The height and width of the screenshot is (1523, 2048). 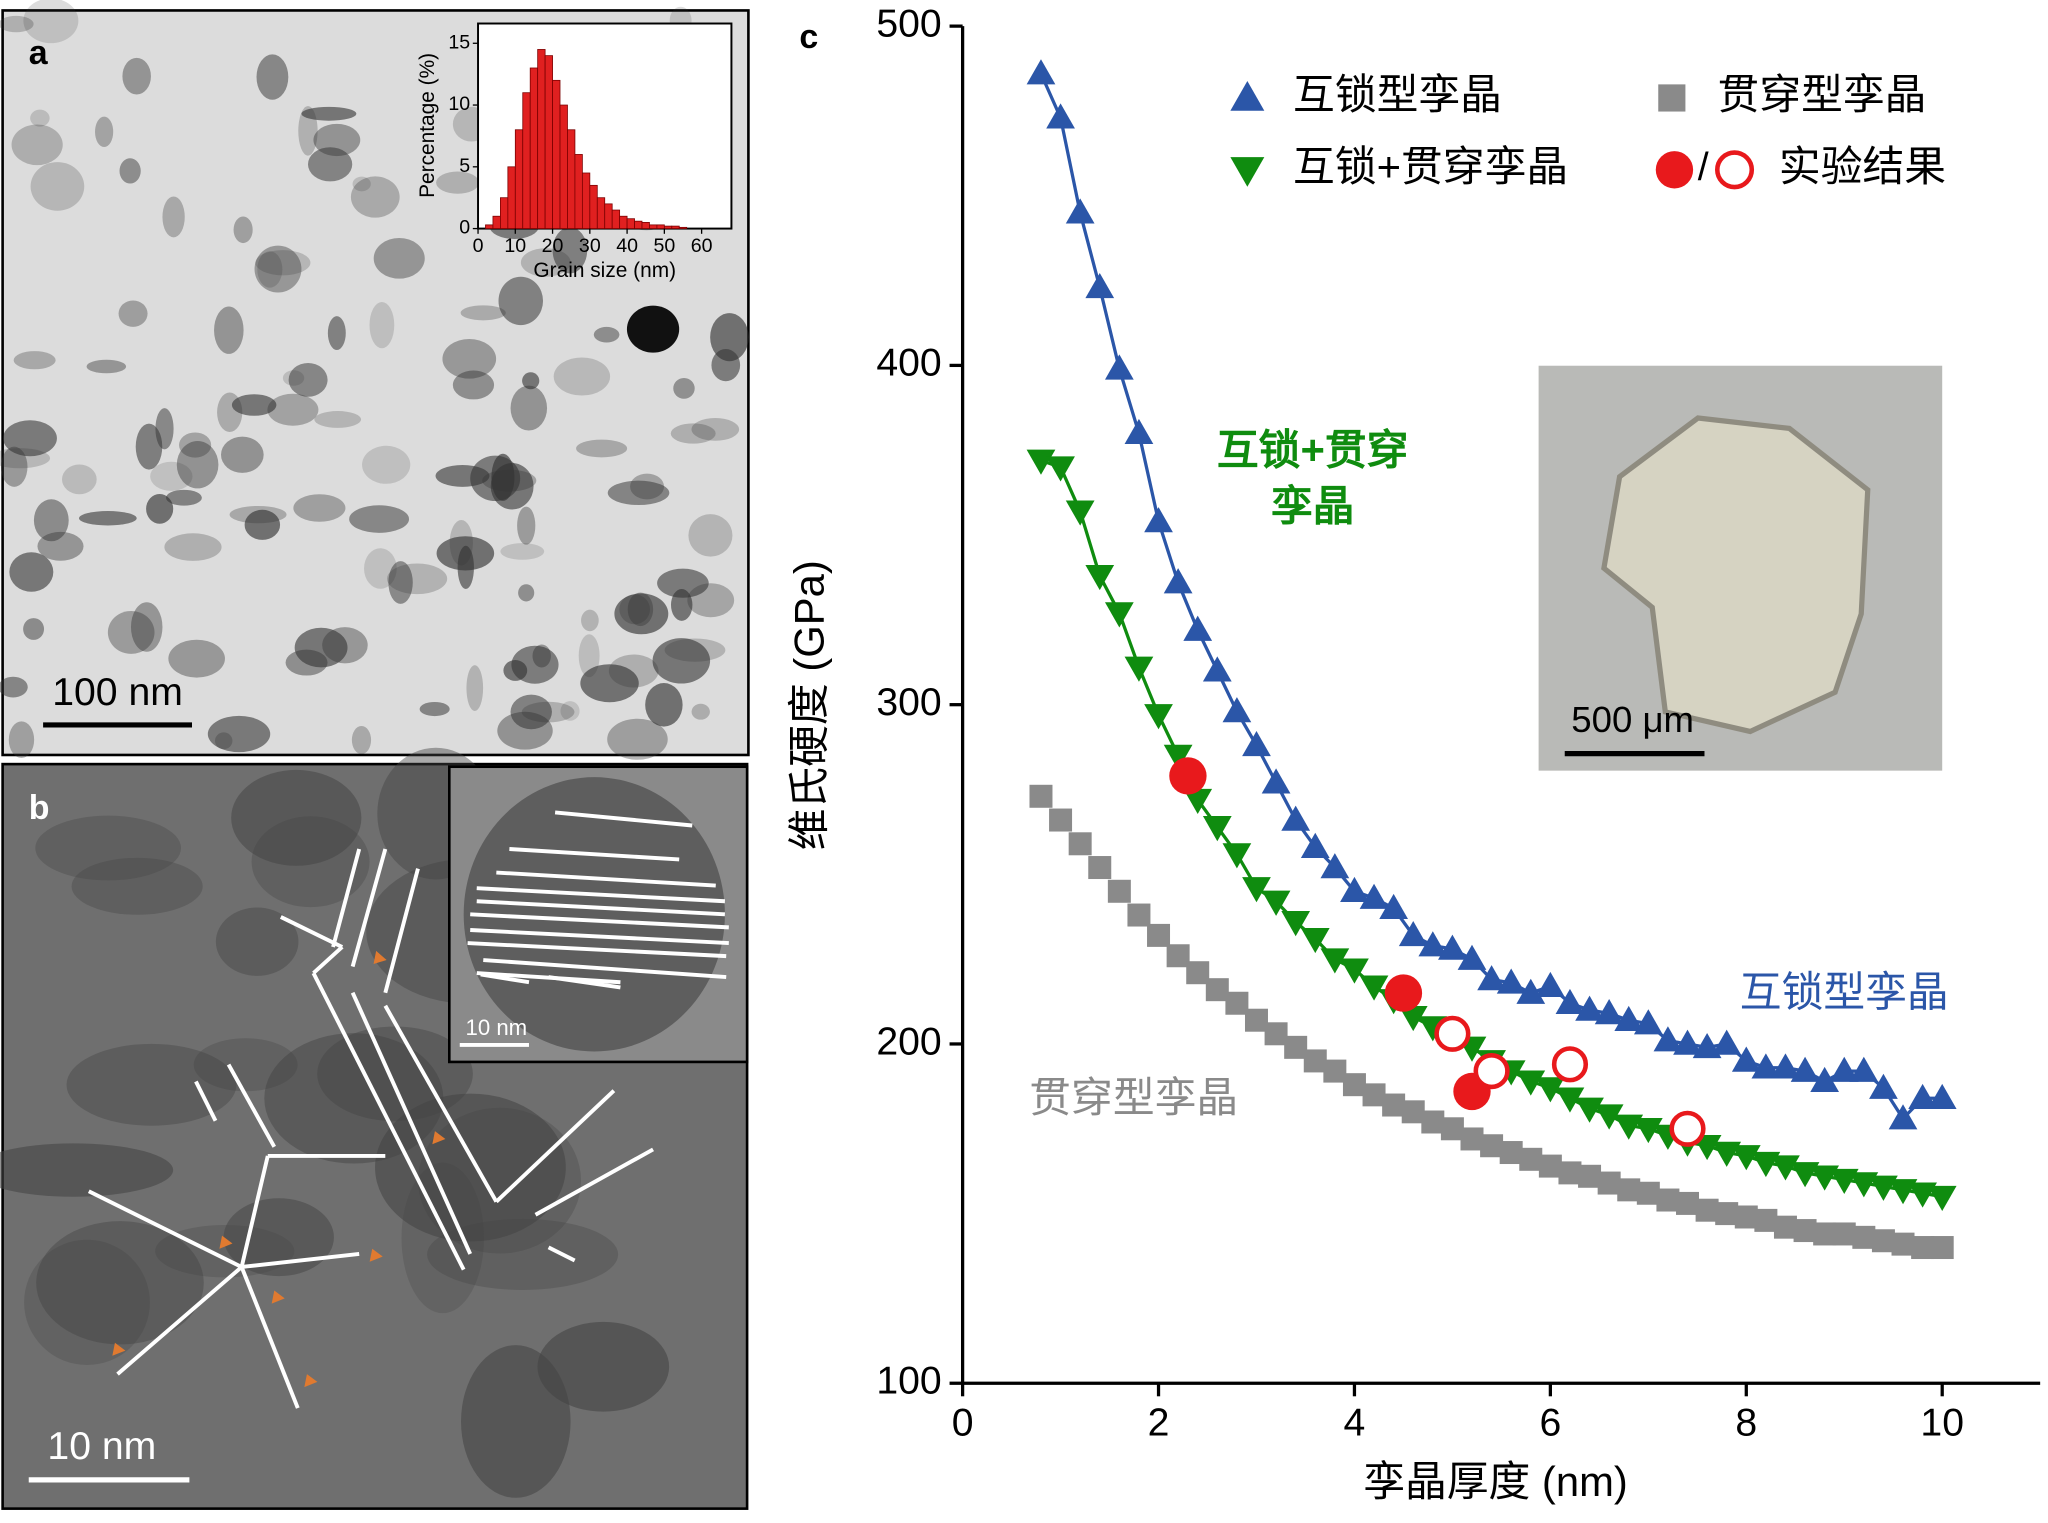 What do you see at coordinates (590, 246) in the screenshot?
I see `x-tick-label: 30` at bounding box center [590, 246].